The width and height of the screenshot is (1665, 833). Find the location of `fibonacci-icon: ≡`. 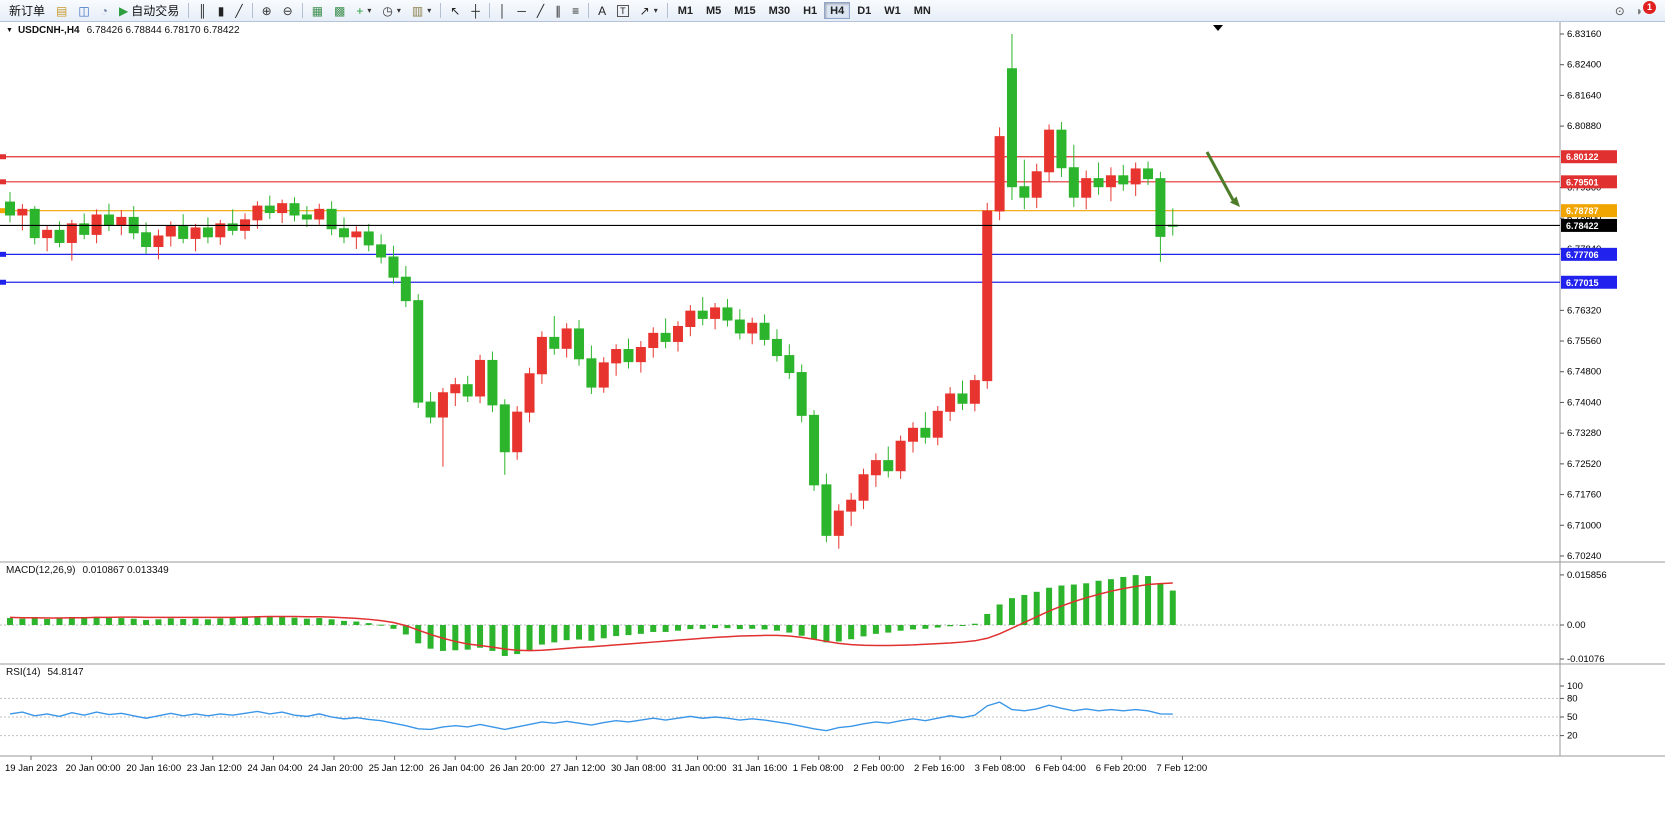

fibonacci-icon: ≡ is located at coordinates (575, 11).